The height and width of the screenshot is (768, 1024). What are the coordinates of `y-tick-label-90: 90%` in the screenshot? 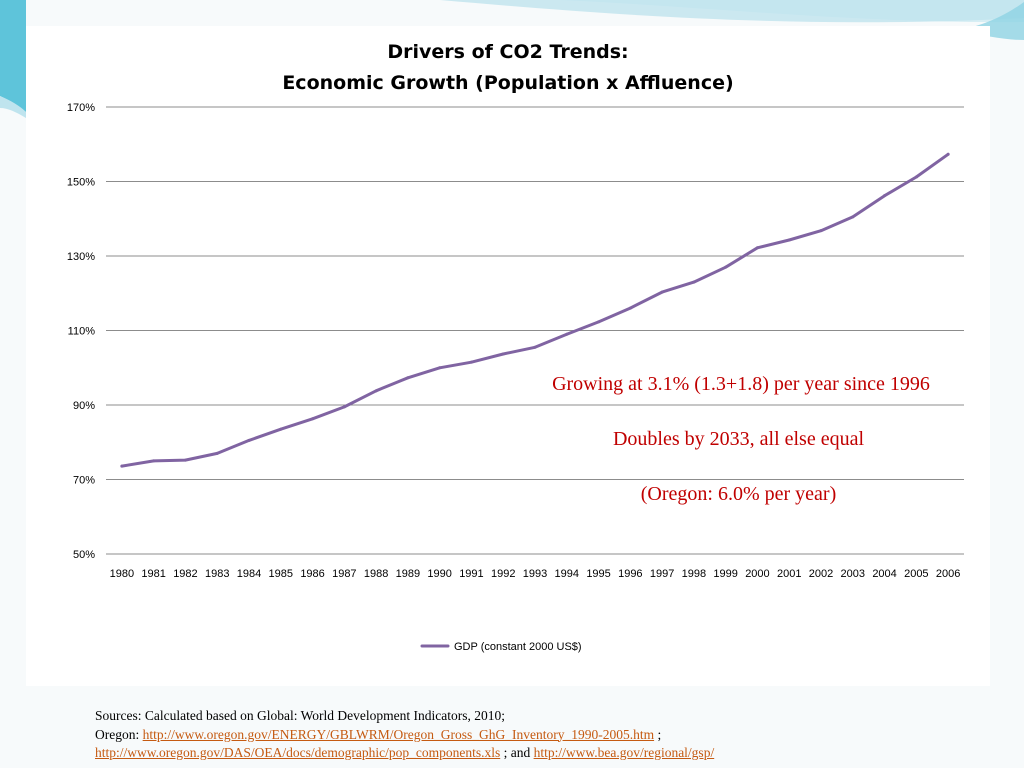 It's located at (84, 406).